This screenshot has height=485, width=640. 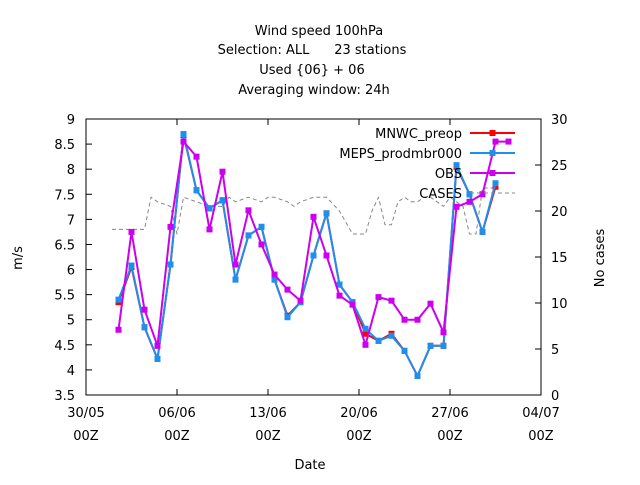 I want to click on legend-marker-obs, so click(x=492, y=173).